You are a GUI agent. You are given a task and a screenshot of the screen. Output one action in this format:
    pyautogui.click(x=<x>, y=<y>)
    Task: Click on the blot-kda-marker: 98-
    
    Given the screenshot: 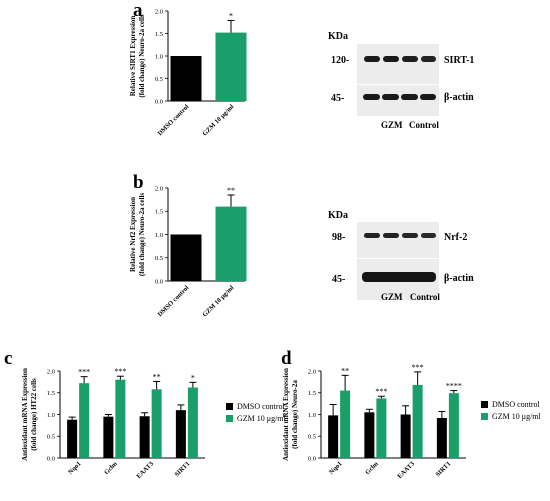 What is the action you would take?
    pyautogui.click(x=338, y=237)
    